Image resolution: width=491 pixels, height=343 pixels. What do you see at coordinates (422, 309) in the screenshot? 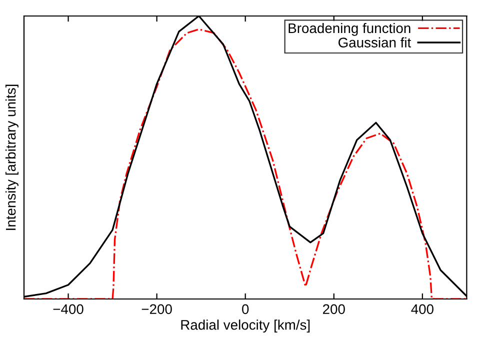
I see `x-tick-label: 400` at bounding box center [422, 309].